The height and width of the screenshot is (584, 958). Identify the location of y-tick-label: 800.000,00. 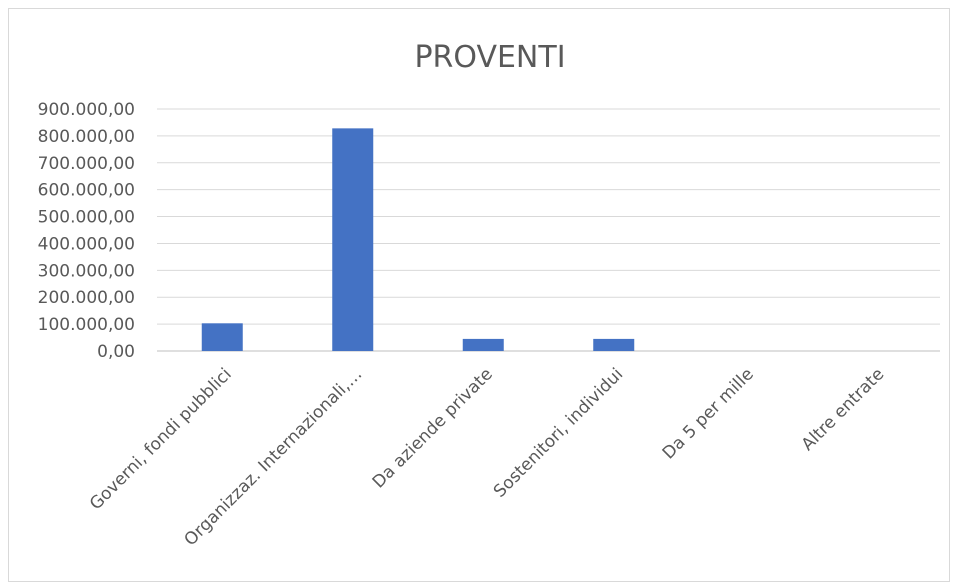
(86, 137).